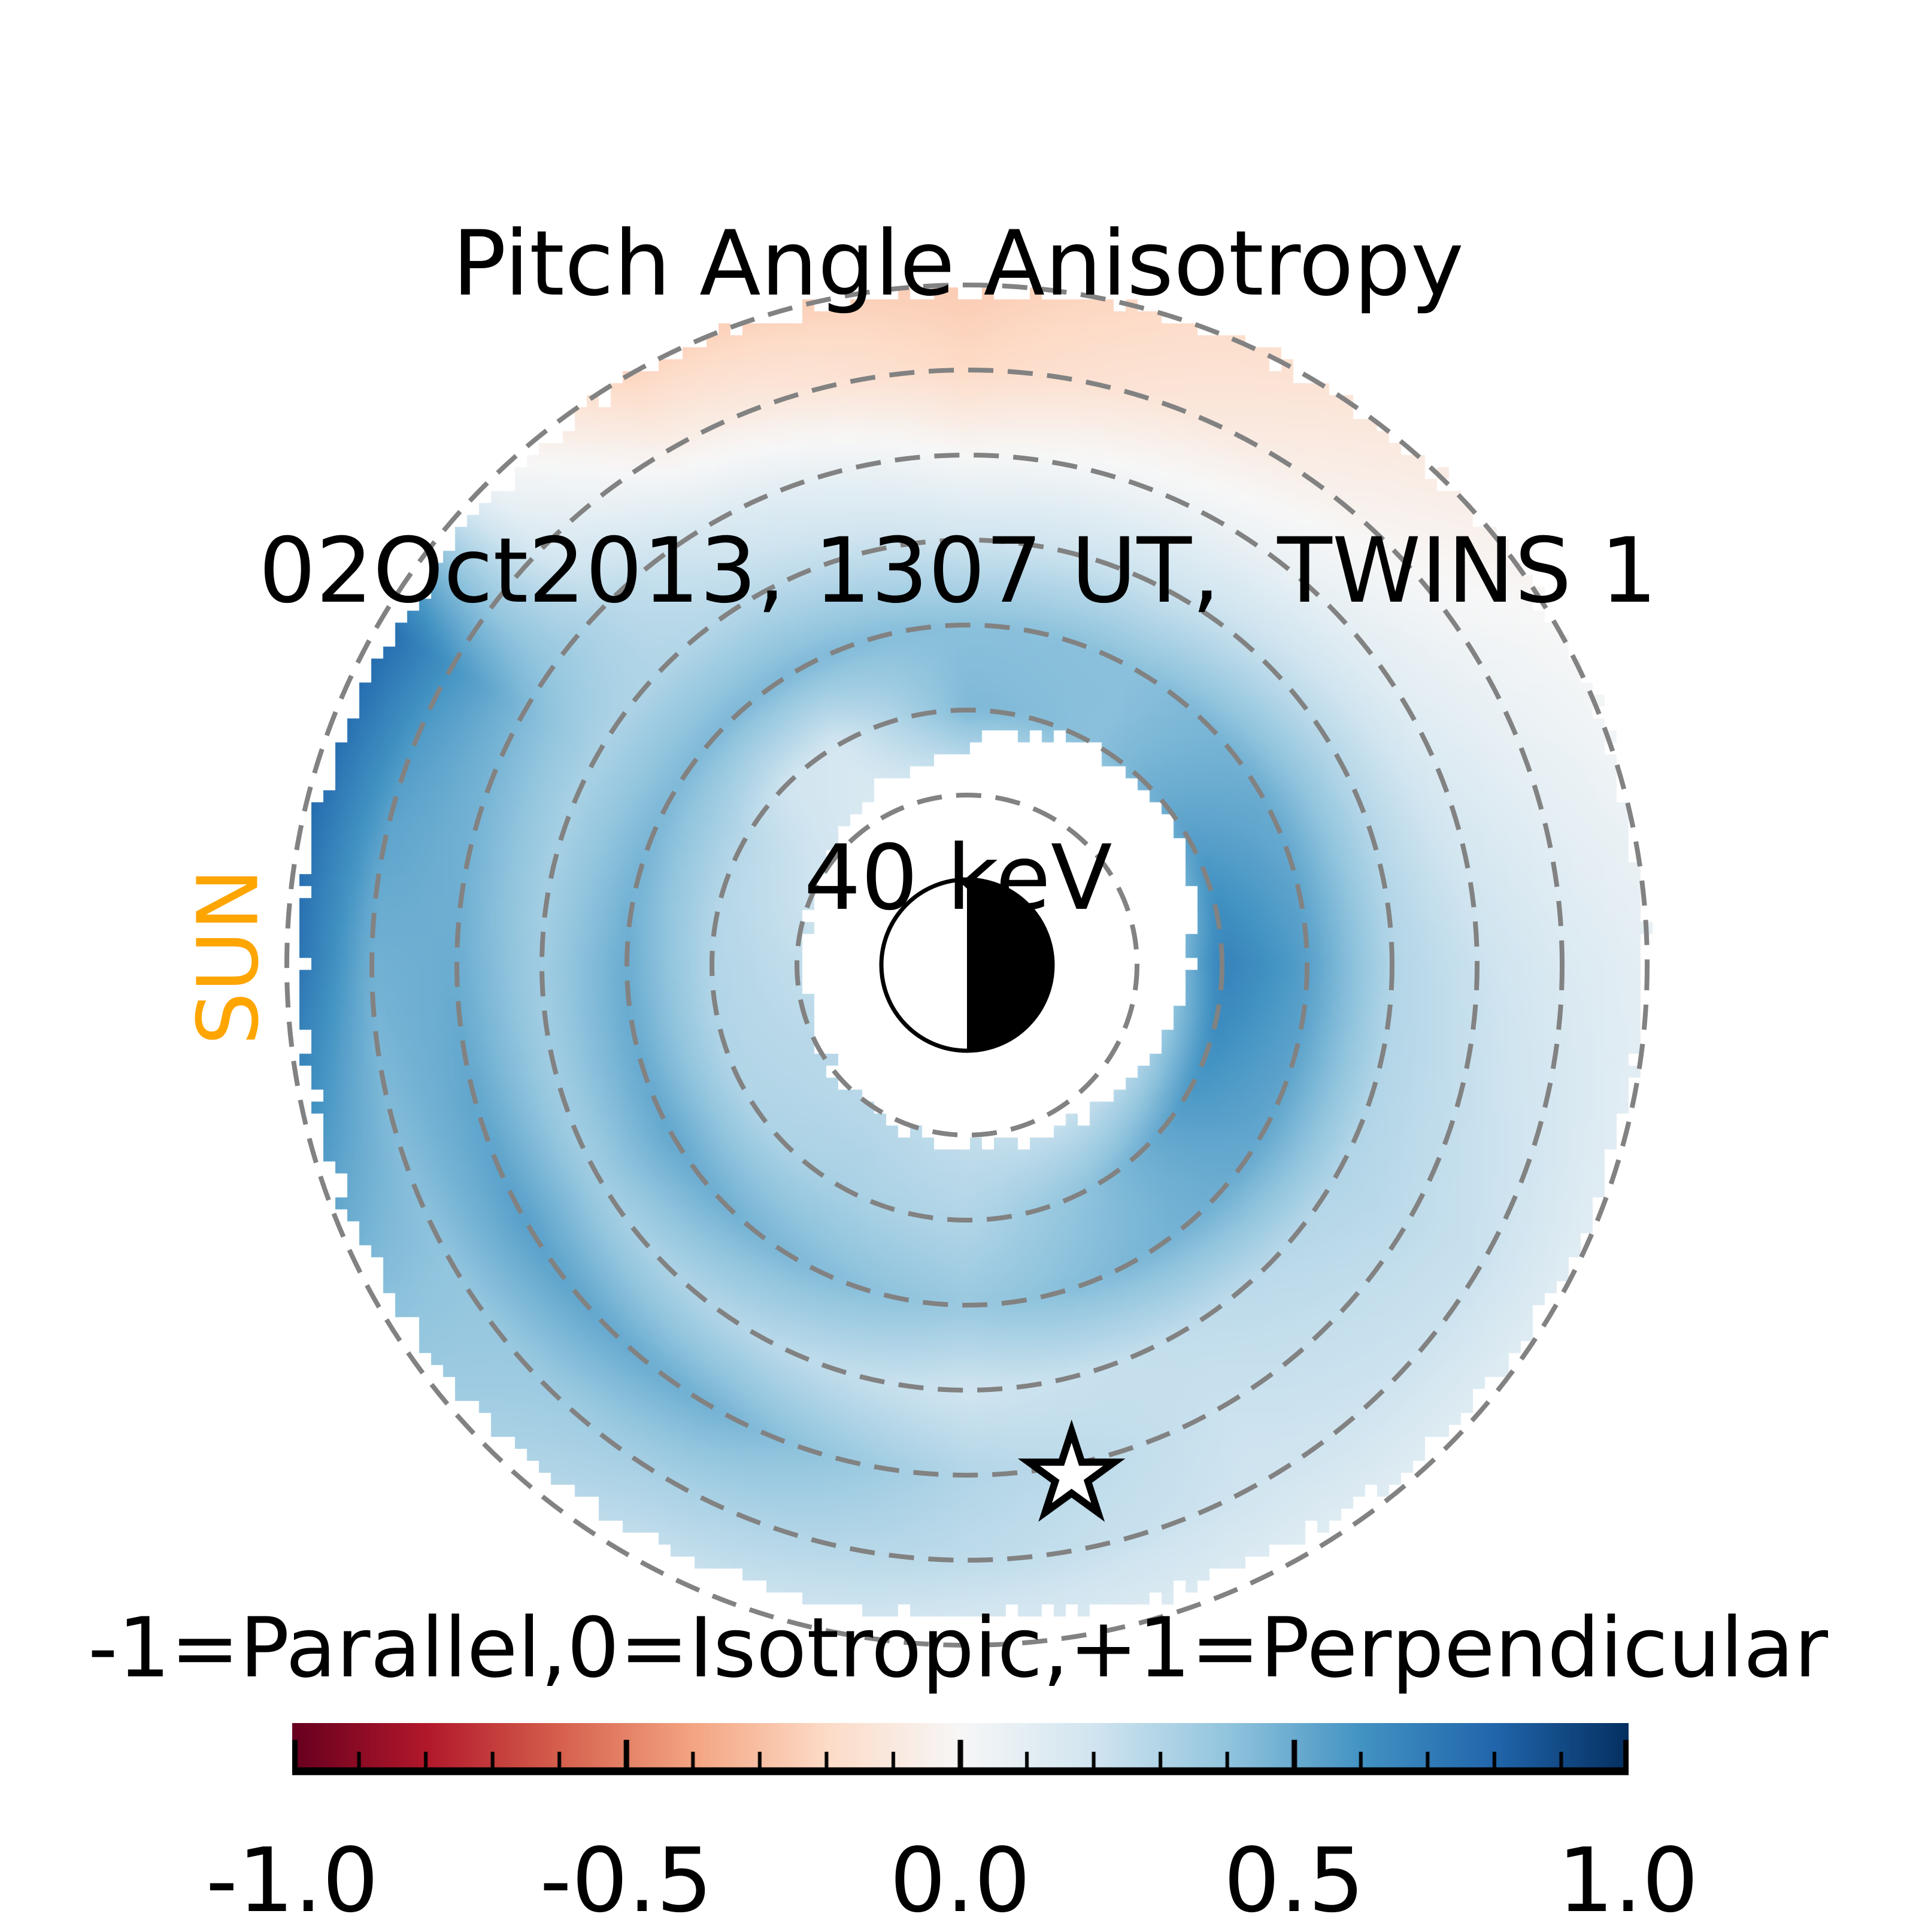  Describe the element at coordinates (960, 1750) in the screenshot. I see `colorbar-canvas` at that location.